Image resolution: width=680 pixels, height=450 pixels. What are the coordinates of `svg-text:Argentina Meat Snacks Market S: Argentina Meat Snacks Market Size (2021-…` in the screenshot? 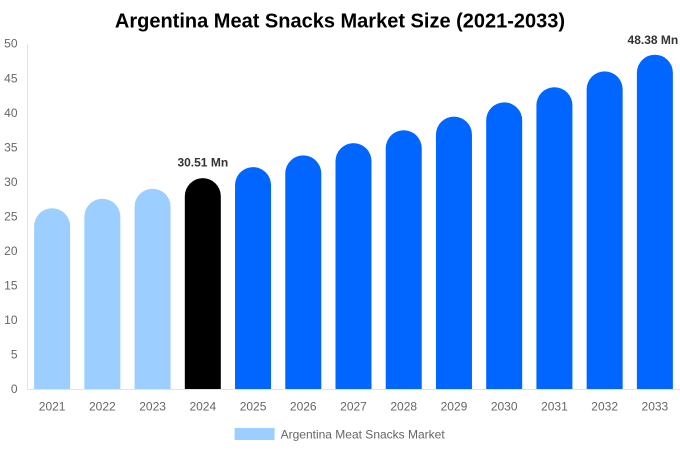 It's located at (340, 22).